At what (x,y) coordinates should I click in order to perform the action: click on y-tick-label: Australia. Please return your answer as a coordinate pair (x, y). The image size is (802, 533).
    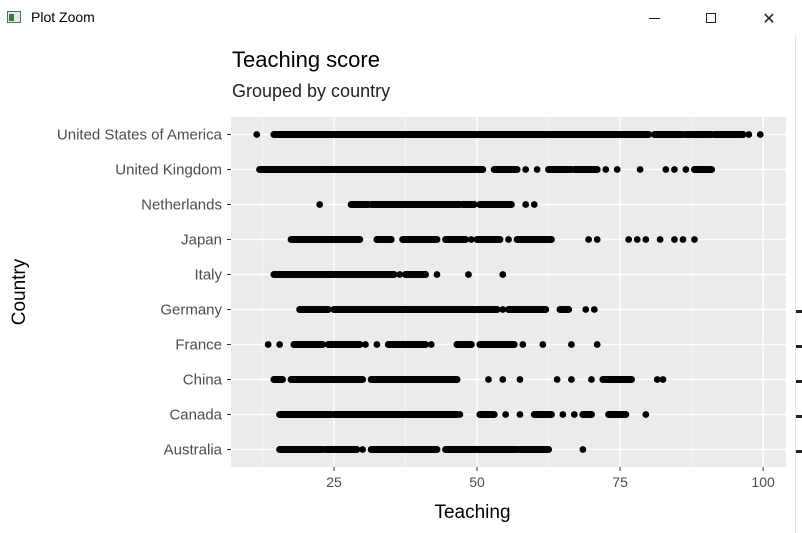
    Looking at the image, I should click on (193, 450).